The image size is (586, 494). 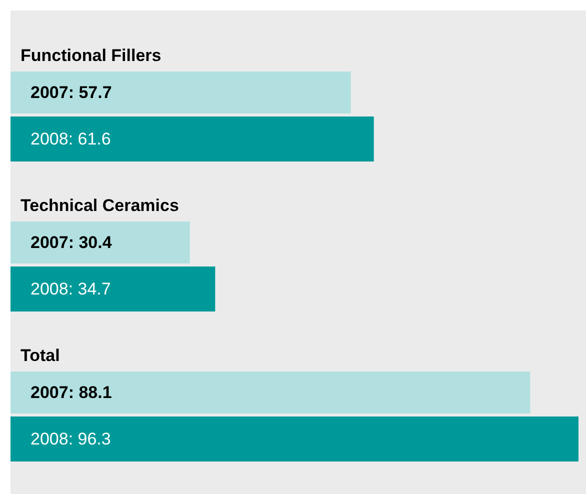 I want to click on data-label: 2007: 30.4, so click(x=71, y=242).